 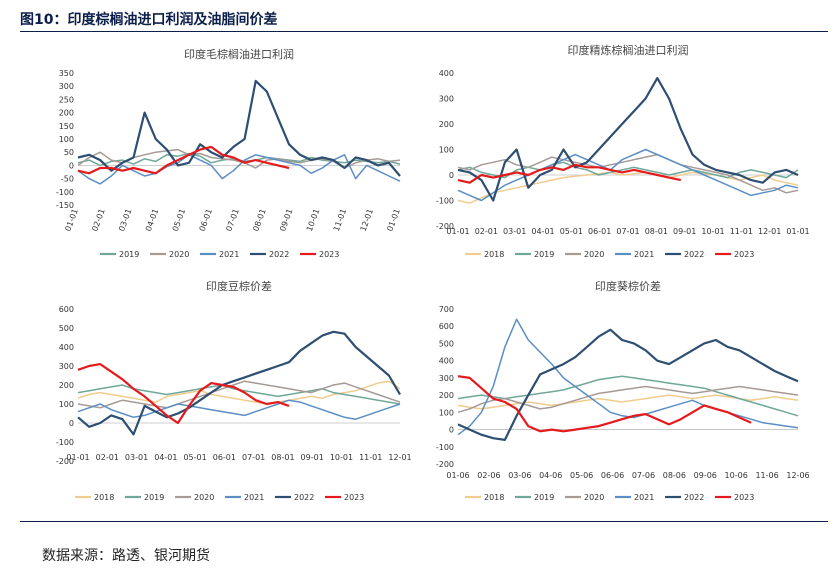 What do you see at coordinates (446, 309) in the screenshot?
I see `y-tick-label: 700` at bounding box center [446, 309].